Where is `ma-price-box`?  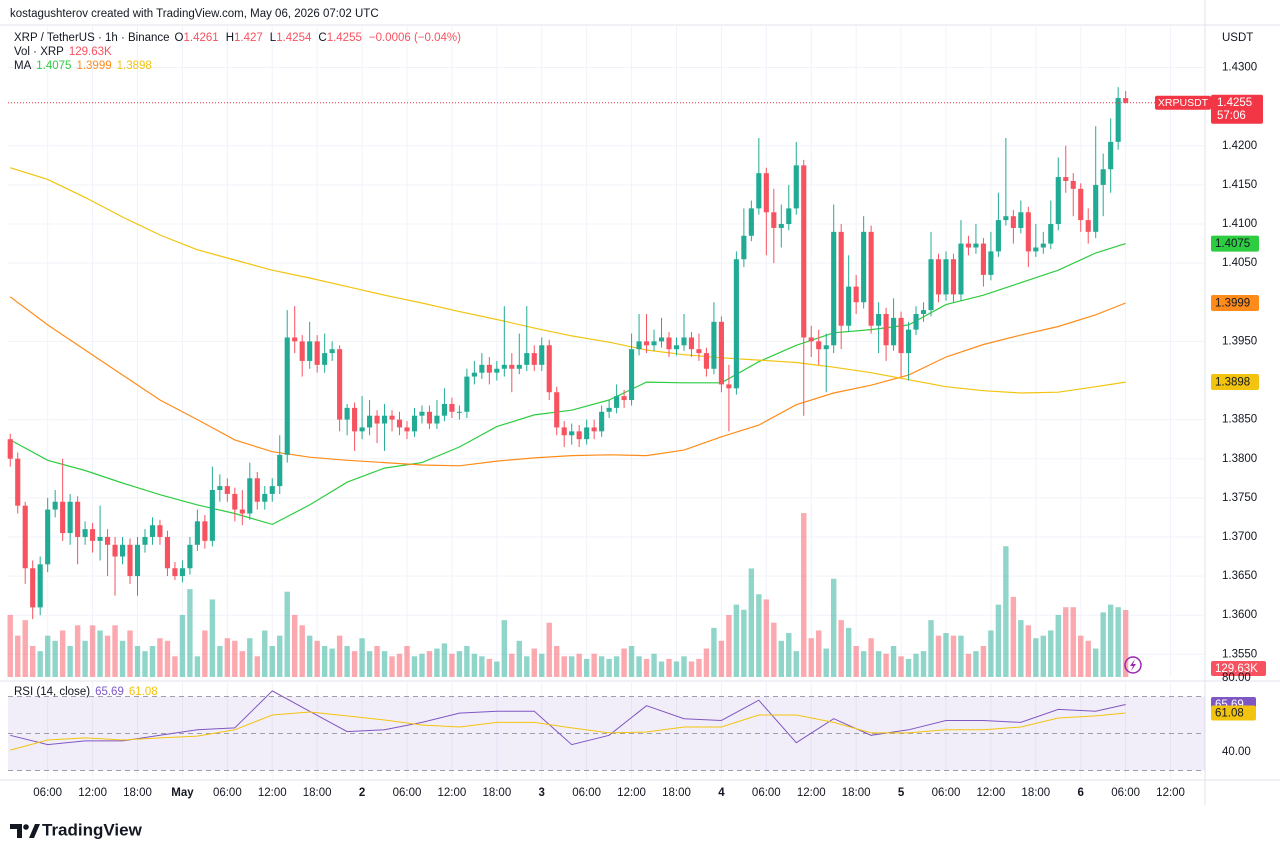 ma-price-box is located at coordinates (1235, 303).